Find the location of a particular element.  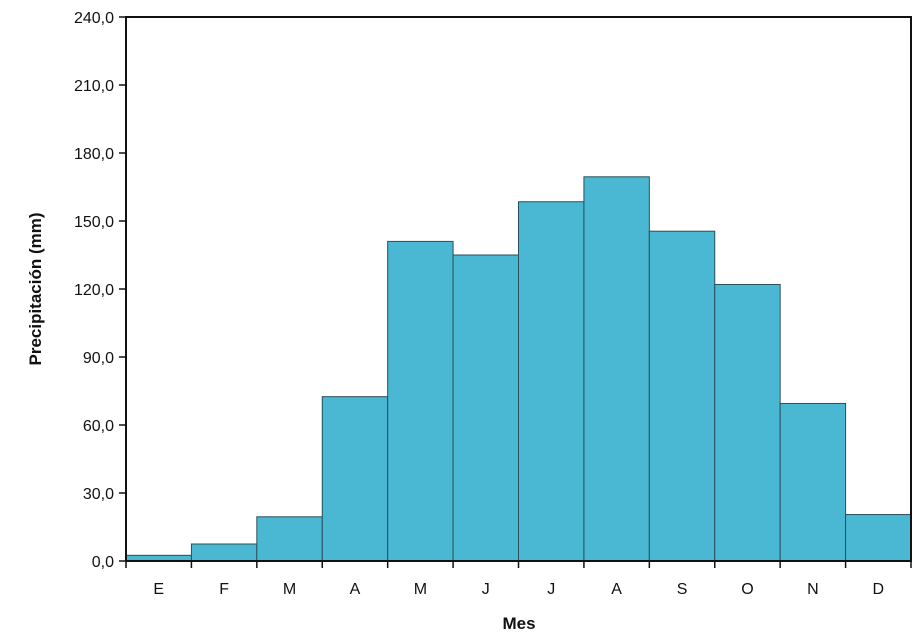

y-tick-label: 60,0 is located at coordinates (98, 426).